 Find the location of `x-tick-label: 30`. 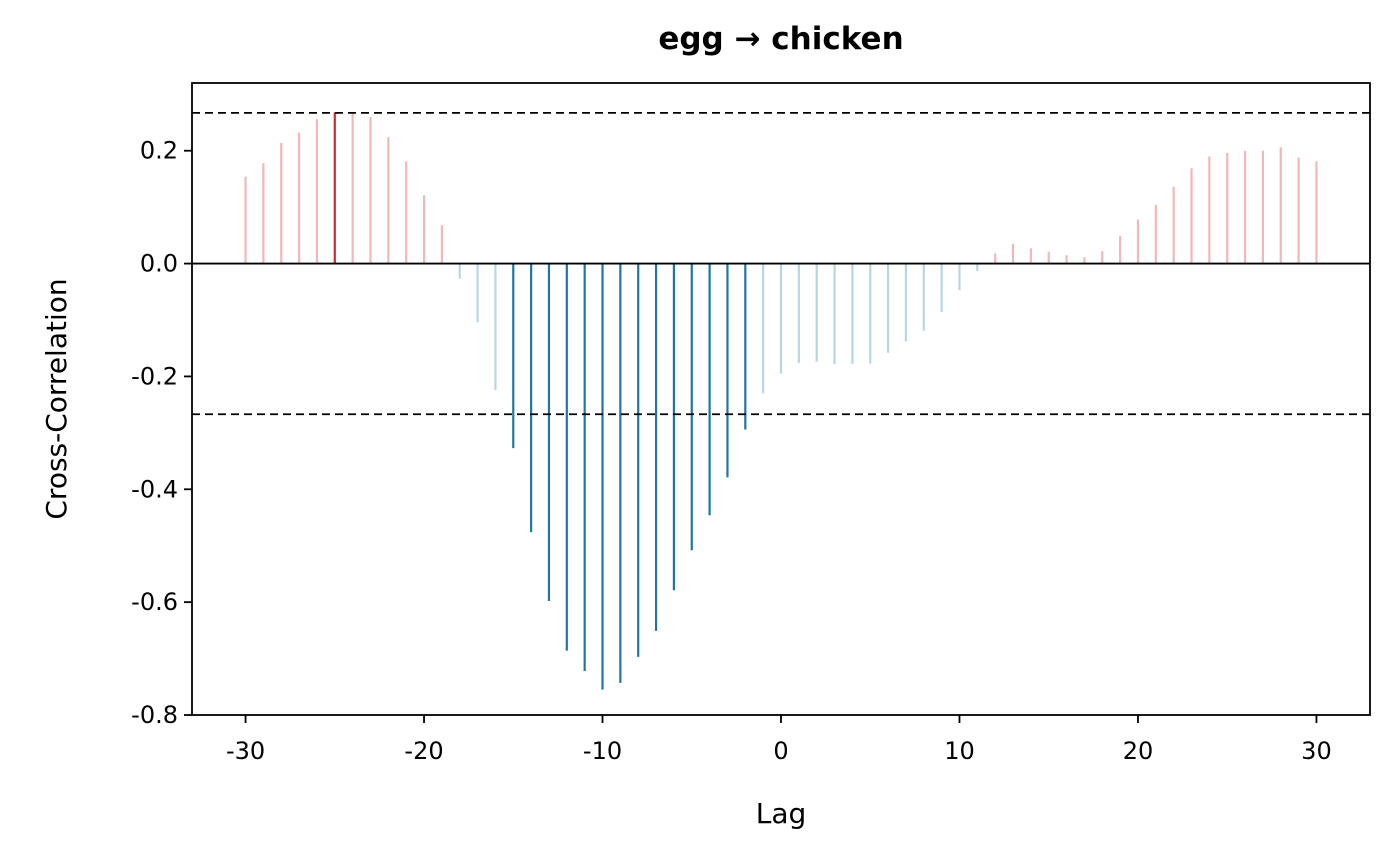

x-tick-label: 30 is located at coordinates (1316, 751).